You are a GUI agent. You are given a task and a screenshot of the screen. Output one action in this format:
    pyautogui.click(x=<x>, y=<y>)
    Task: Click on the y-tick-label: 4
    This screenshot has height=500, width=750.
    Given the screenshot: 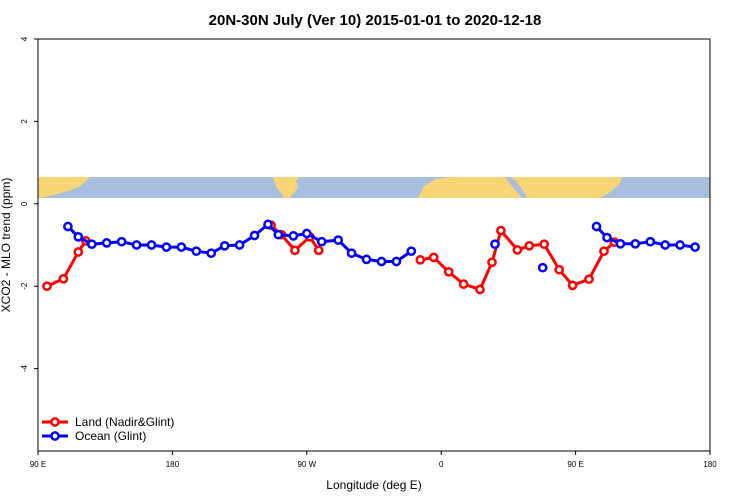 What is the action you would take?
    pyautogui.click(x=24, y=38)
    